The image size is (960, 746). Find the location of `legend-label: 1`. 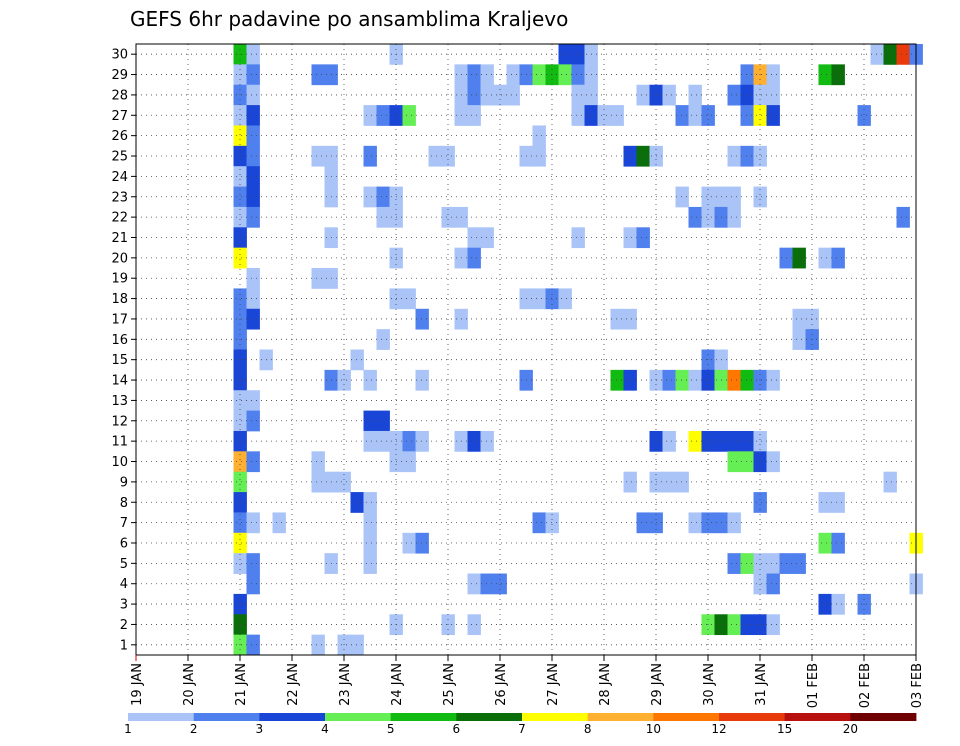

legend-label: 1 is located at coordinates (128, 729).